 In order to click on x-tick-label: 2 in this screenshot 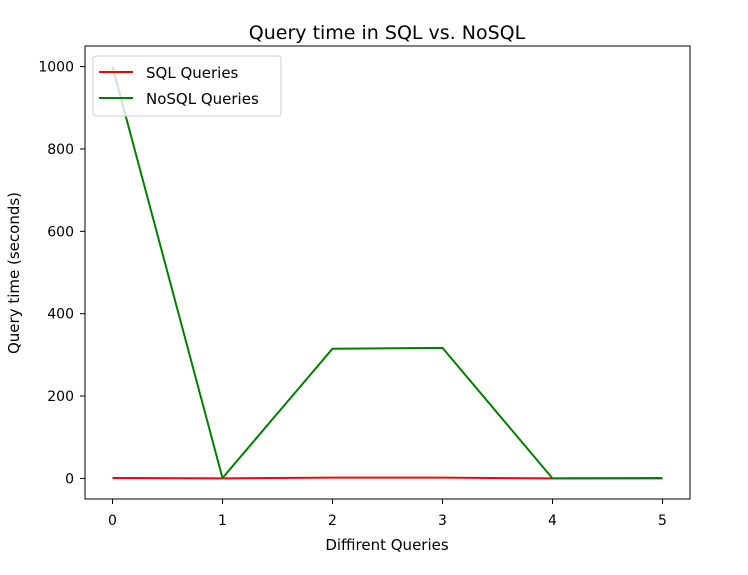, I will do `click(332, 521)`.